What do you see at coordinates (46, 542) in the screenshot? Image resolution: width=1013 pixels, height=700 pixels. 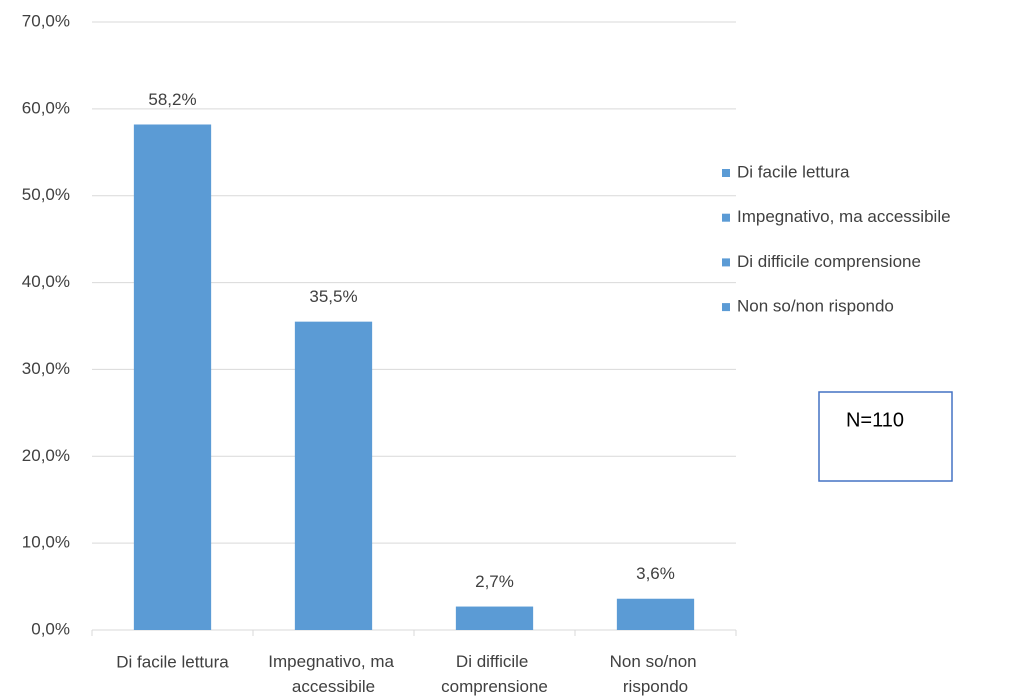 I see `y-tick-label: 10,0%` at bounding box center [46, 542].